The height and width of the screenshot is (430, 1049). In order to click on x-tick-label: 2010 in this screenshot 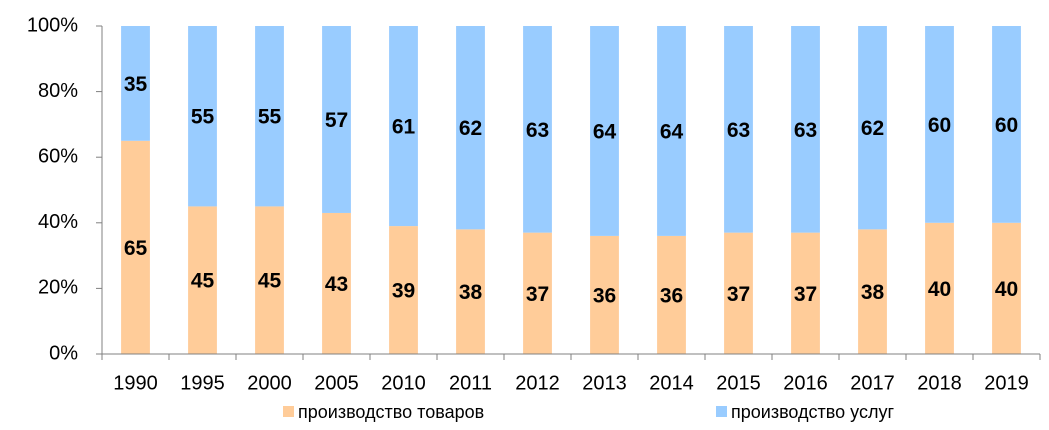, I will do `click(403, 383)`.